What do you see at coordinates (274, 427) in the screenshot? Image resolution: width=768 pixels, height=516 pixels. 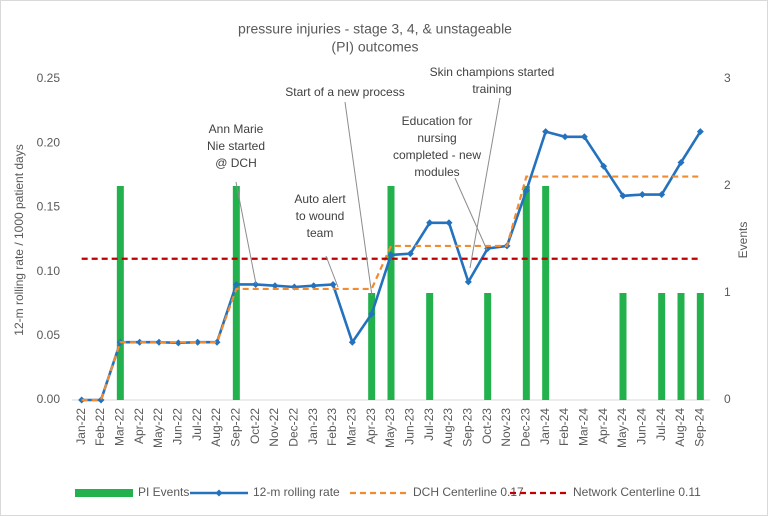 I see `x-tick-label: Nov-22` at bounding box center [274, 427].